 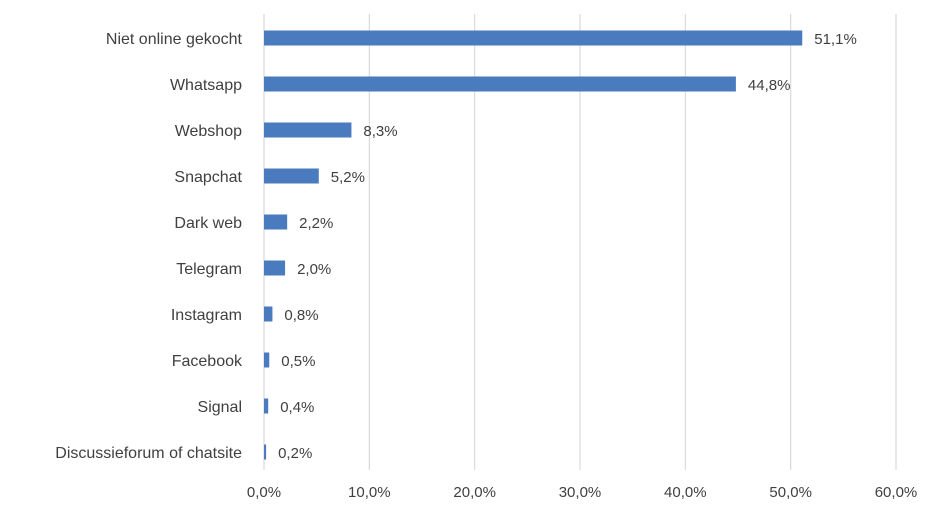 I want to click on x-tick-label: 10,0%, so click(x=369, y=492).